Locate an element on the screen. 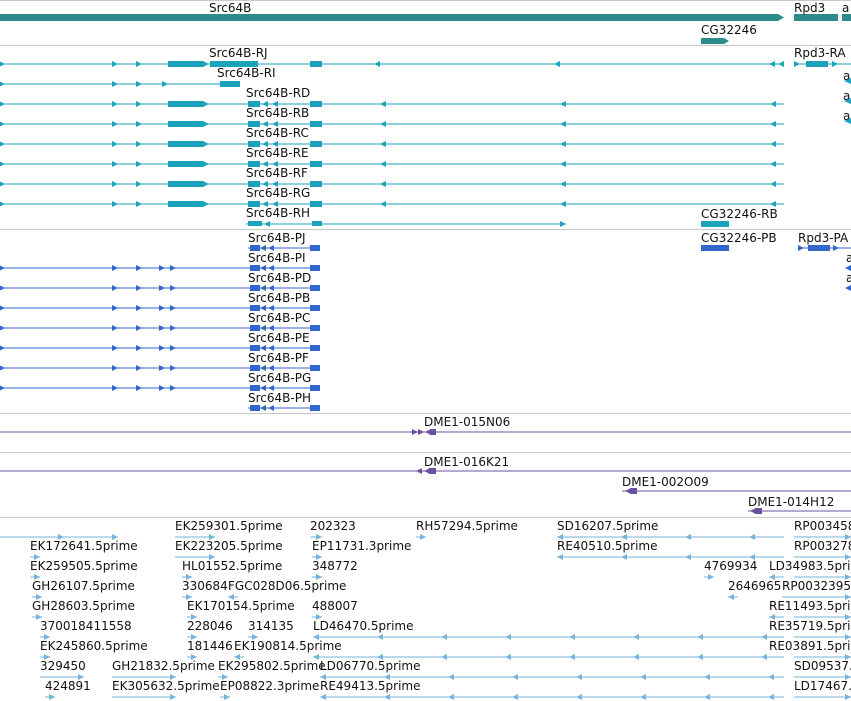  est-label-370018411558: 370018411558 is located at coordinates (86, 626).